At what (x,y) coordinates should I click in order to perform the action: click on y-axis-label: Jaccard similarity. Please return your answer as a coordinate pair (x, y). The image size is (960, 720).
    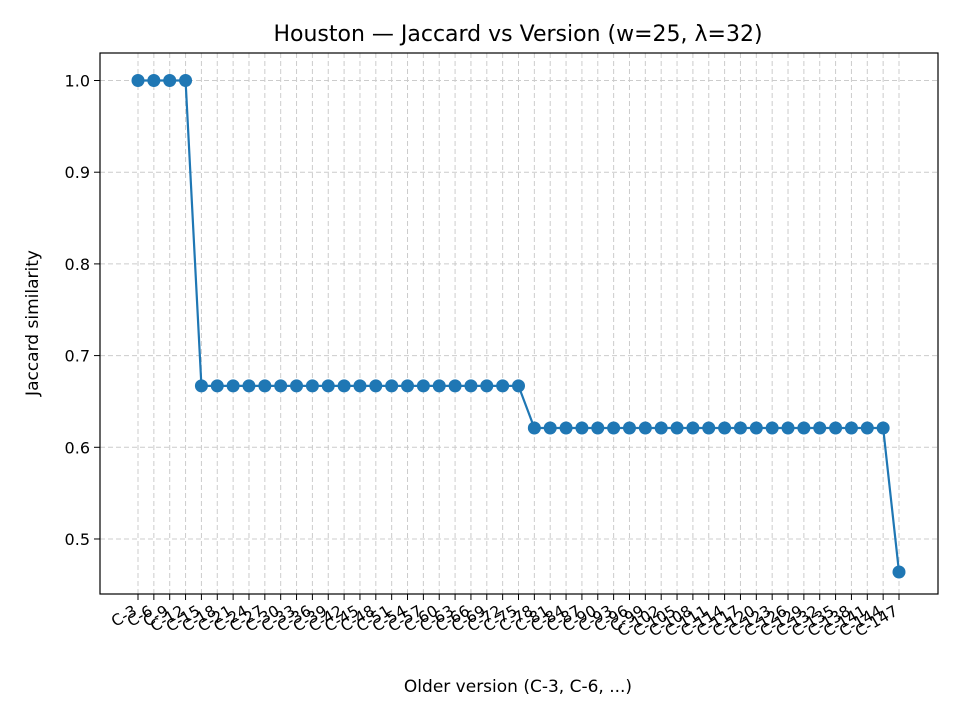
    Looking at the image, I should click on (33, 323).